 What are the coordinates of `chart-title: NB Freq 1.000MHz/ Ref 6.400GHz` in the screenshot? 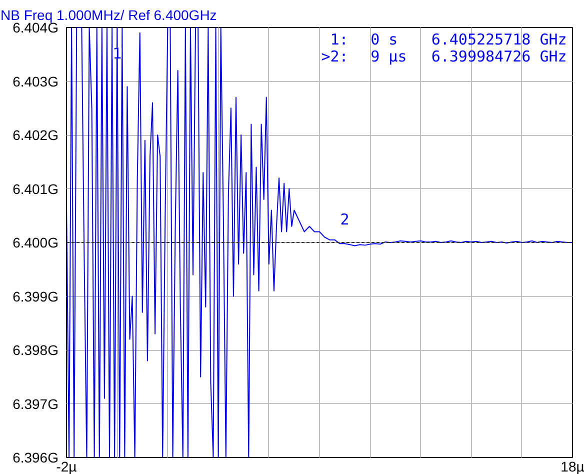 It's located at (108, 15).